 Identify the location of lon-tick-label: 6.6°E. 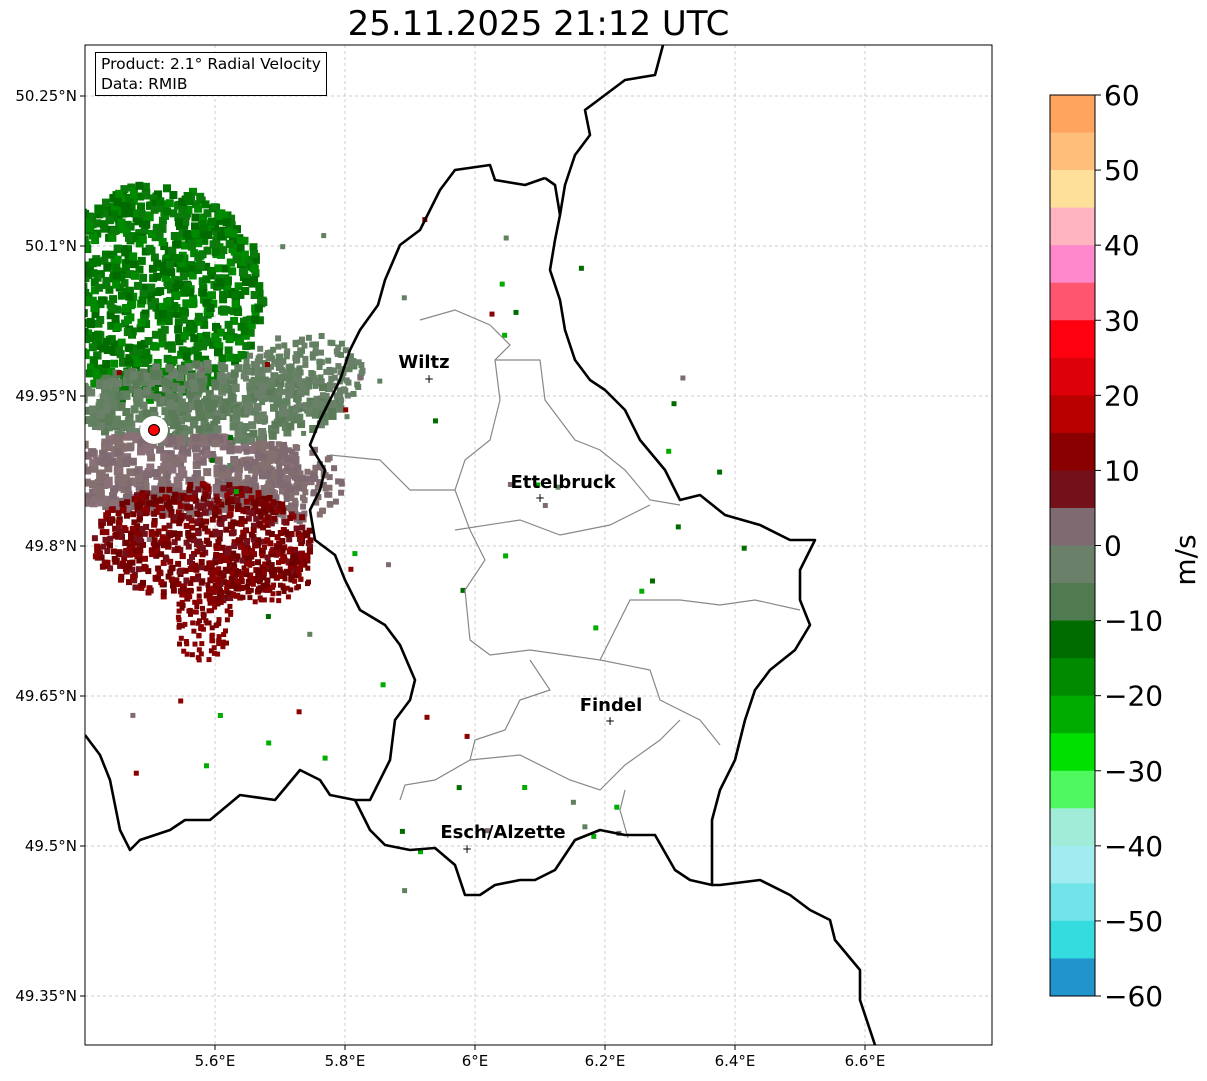
(865, 1061).